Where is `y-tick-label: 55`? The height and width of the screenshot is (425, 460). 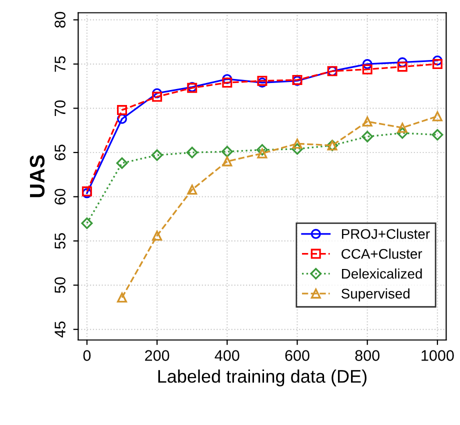
y-tick-label: 55 is located at coordinates (60, 241).